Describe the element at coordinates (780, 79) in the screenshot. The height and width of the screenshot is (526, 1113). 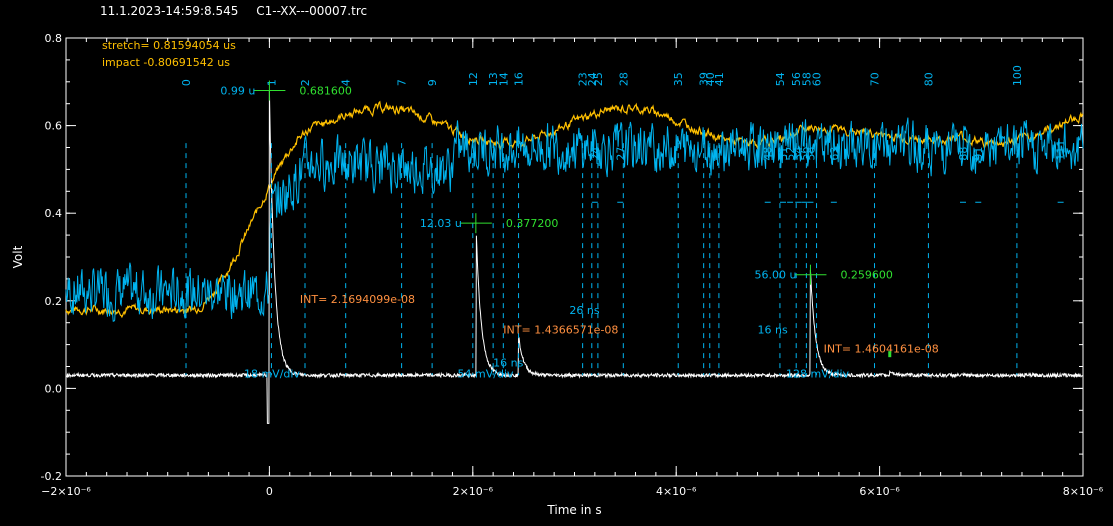
I see `marker-label: 54` at that location.